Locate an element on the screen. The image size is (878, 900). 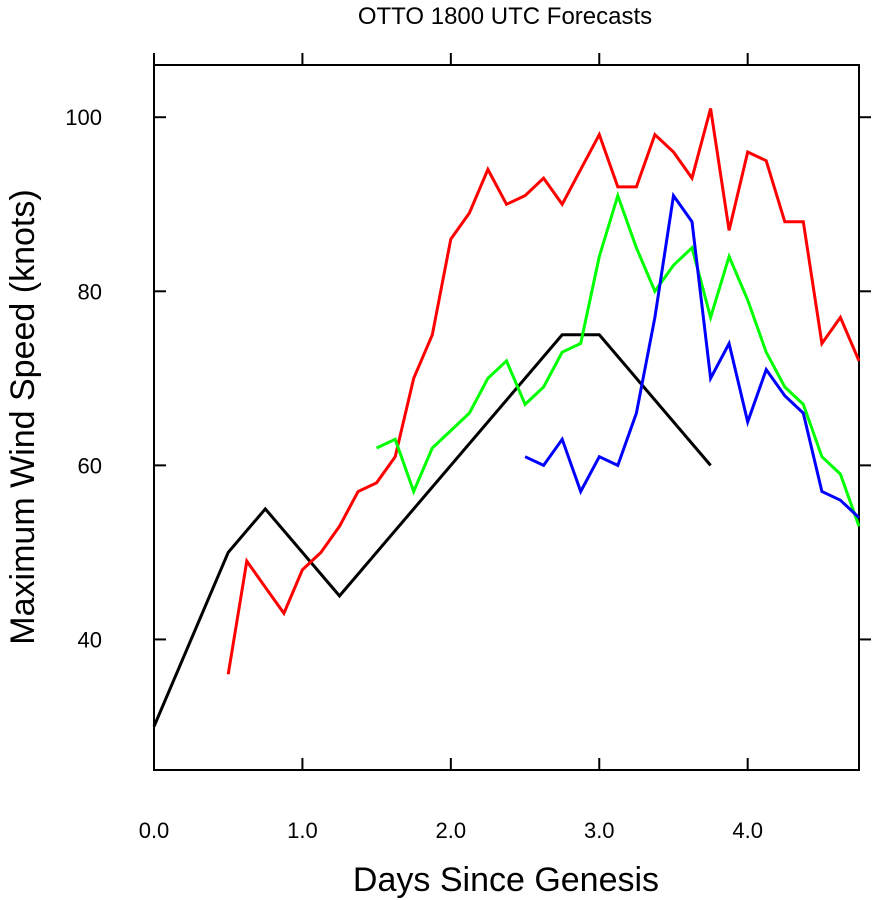
y-tick-label: 80 is located at coordinates (90, 291).